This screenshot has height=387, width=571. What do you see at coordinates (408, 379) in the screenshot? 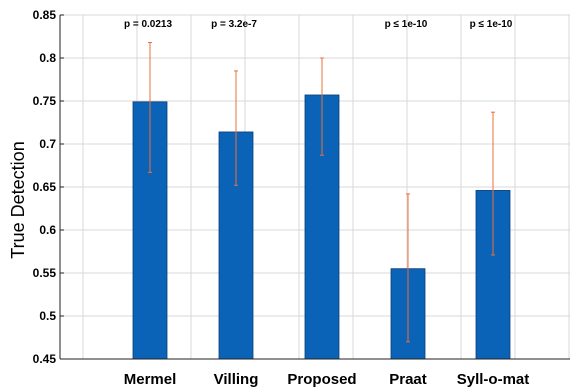
I see `x-tick-label: Praat` at bounding box center [408, 379].